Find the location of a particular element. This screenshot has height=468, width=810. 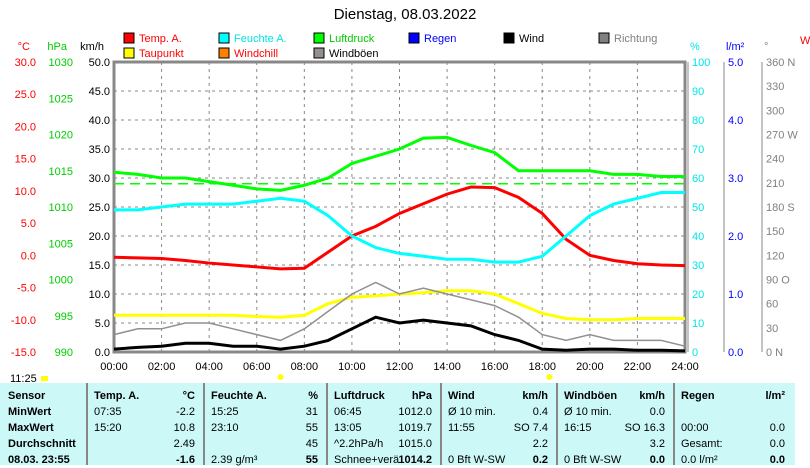

x-tick-label: 12:00 is located at coordinates (400, 367).